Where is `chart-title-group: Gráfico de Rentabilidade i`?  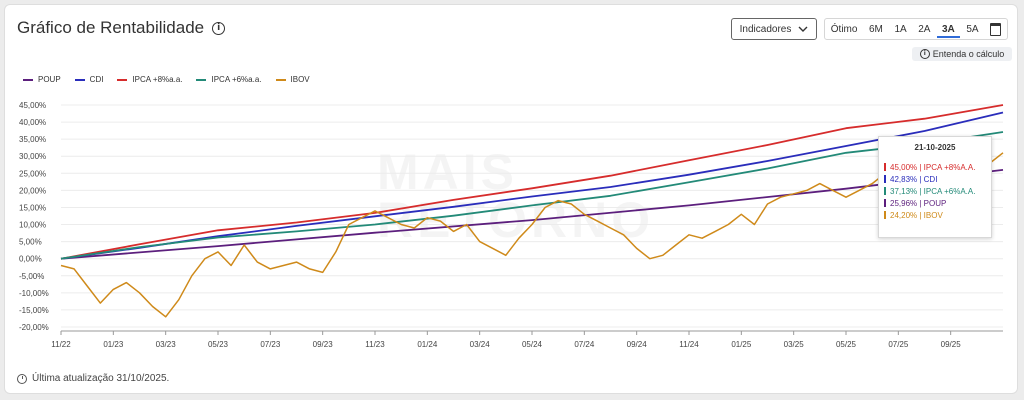 chart-title-group: Gráfico de Rentabilidade i is located at coordinates (121, 28).